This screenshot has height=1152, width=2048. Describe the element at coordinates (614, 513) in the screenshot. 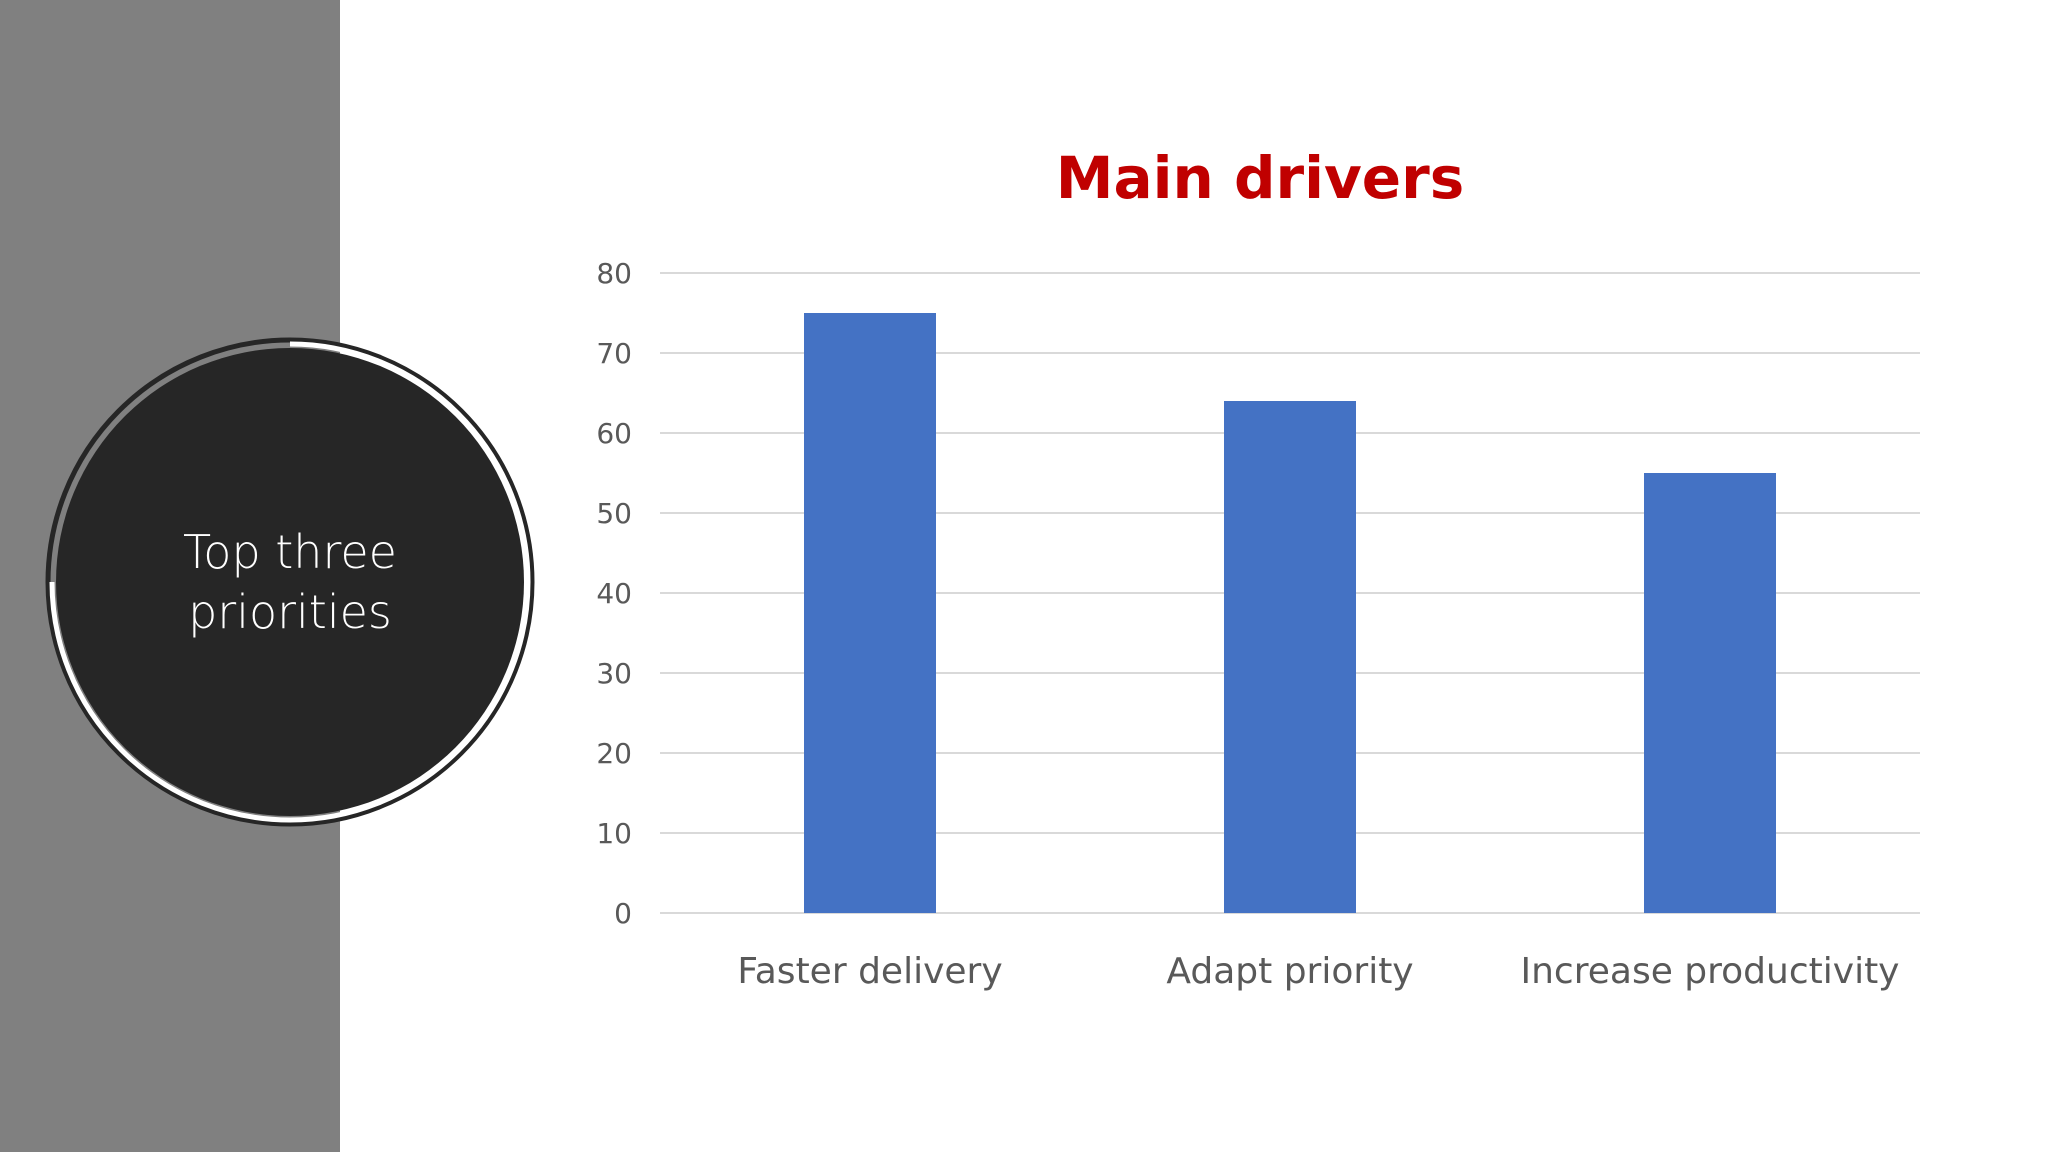

I see `y-tick-label: 50` at that location.